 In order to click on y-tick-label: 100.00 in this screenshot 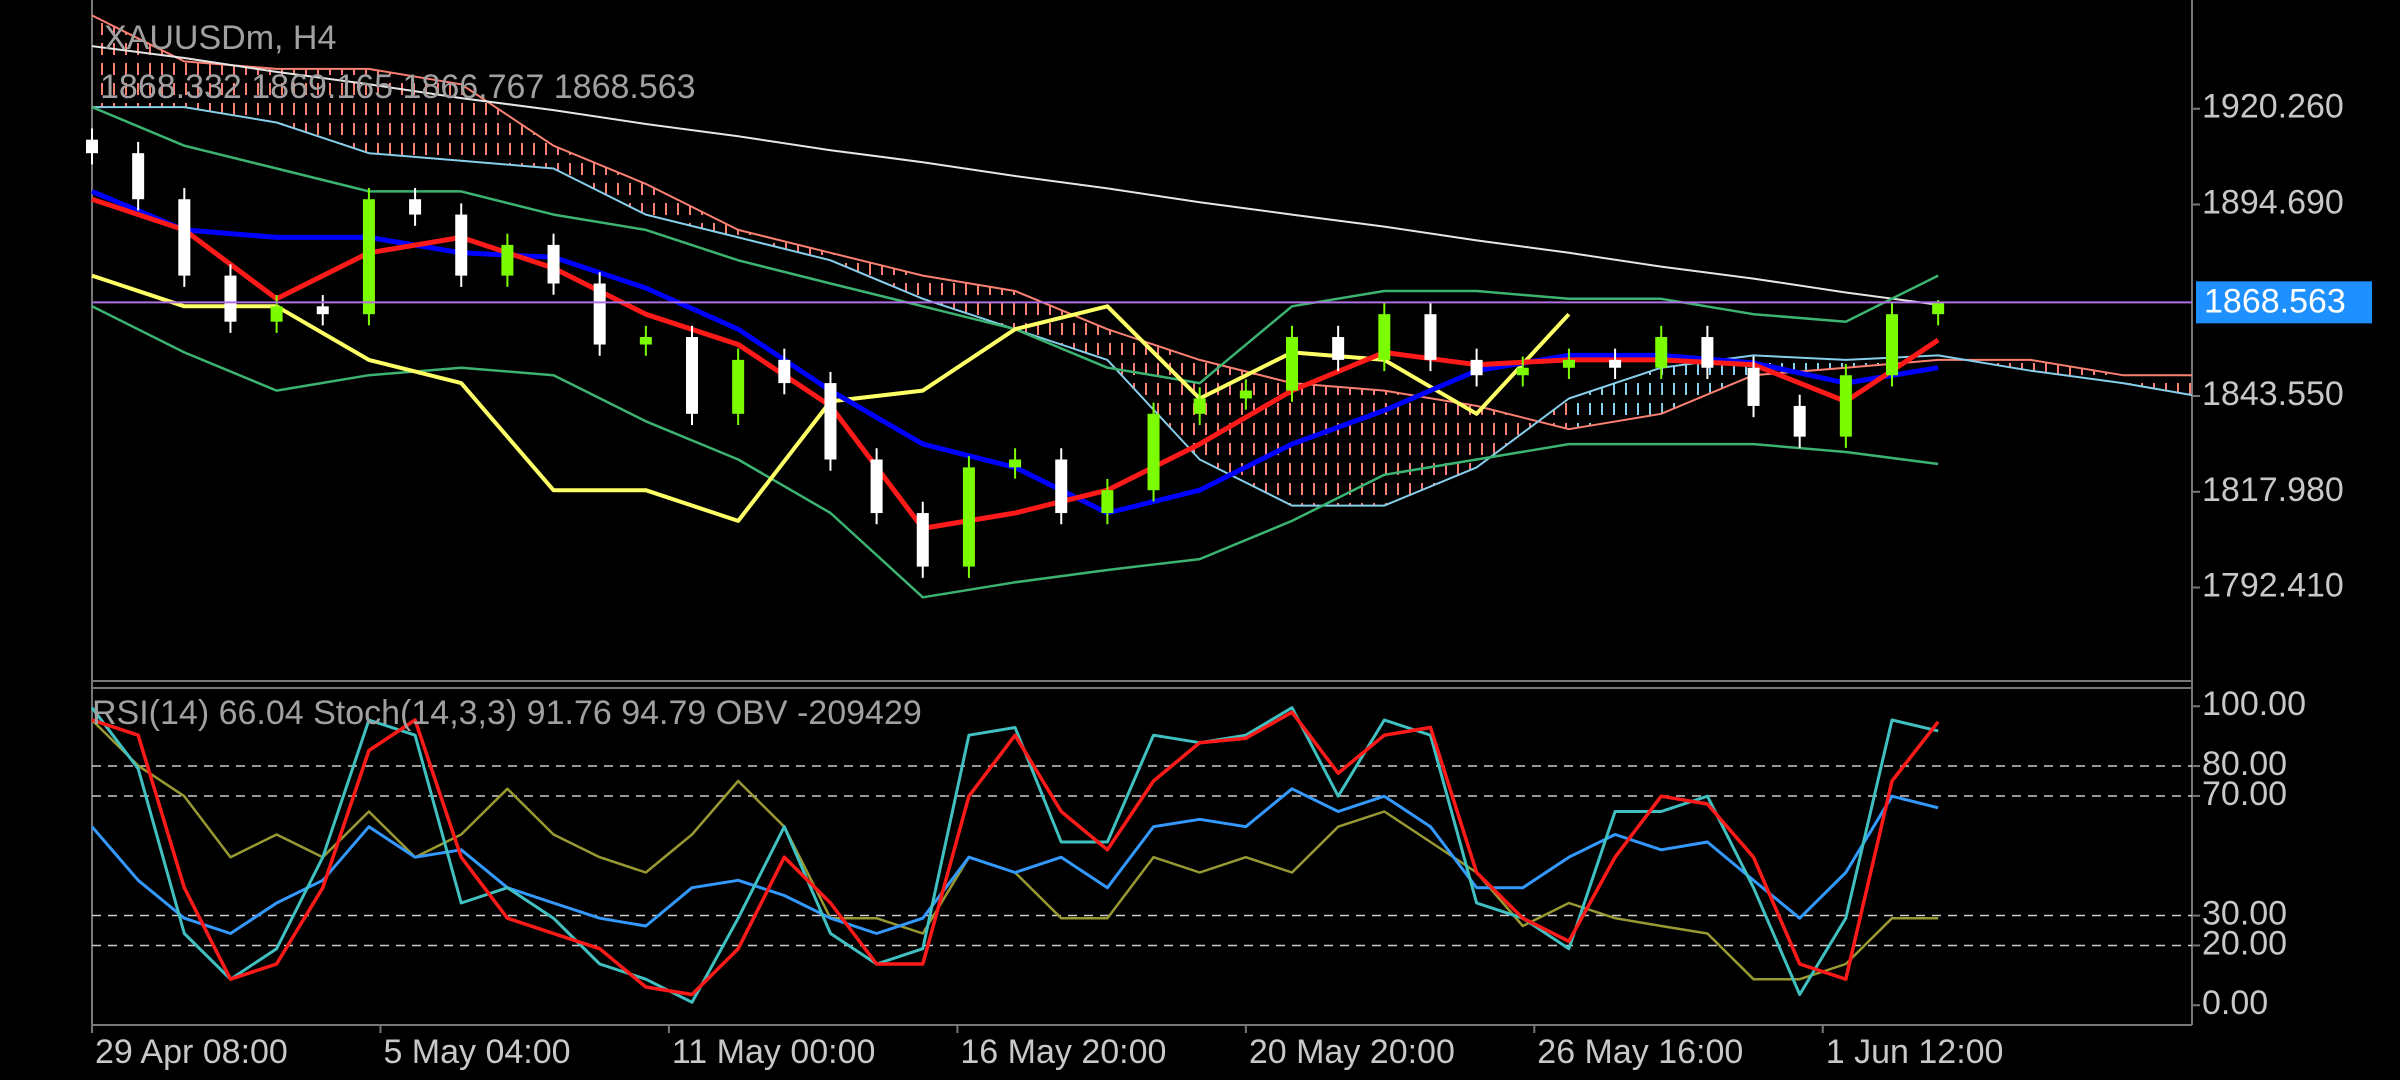, I will do `click(2254, 704)`.